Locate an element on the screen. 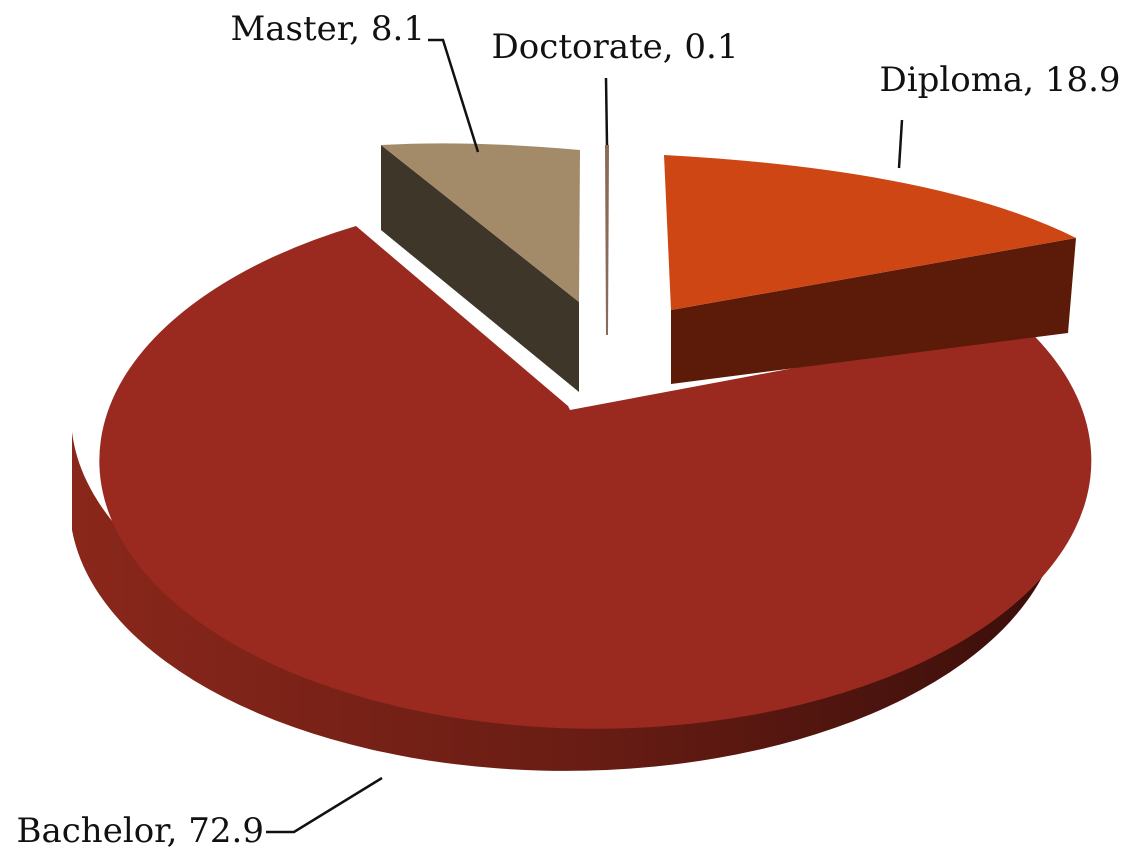  slice-diploma is located at coordinates (870, 269).